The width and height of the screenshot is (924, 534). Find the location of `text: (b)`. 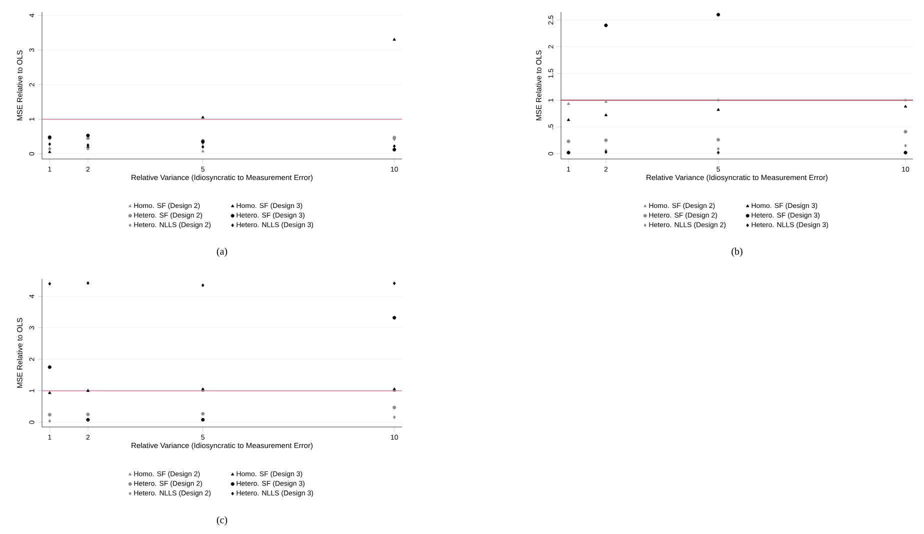

text: (b) is located at coordinates (737, 252).